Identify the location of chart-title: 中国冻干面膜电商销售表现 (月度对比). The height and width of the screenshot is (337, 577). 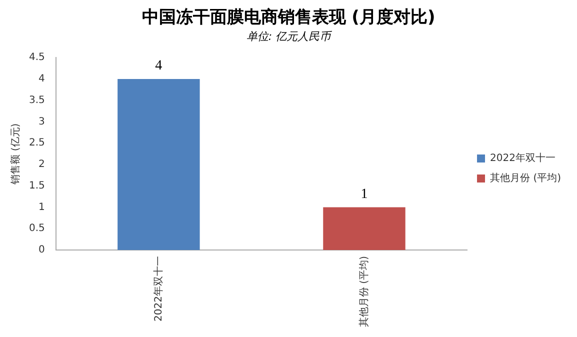
(289, 18).